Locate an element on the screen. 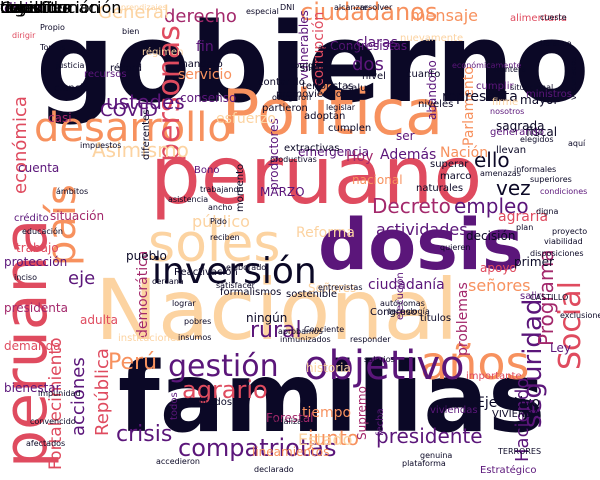 Image resolution: width=600 pixels, height=480 pixels. cloud-word: bien is located at coordinates (131, 31).